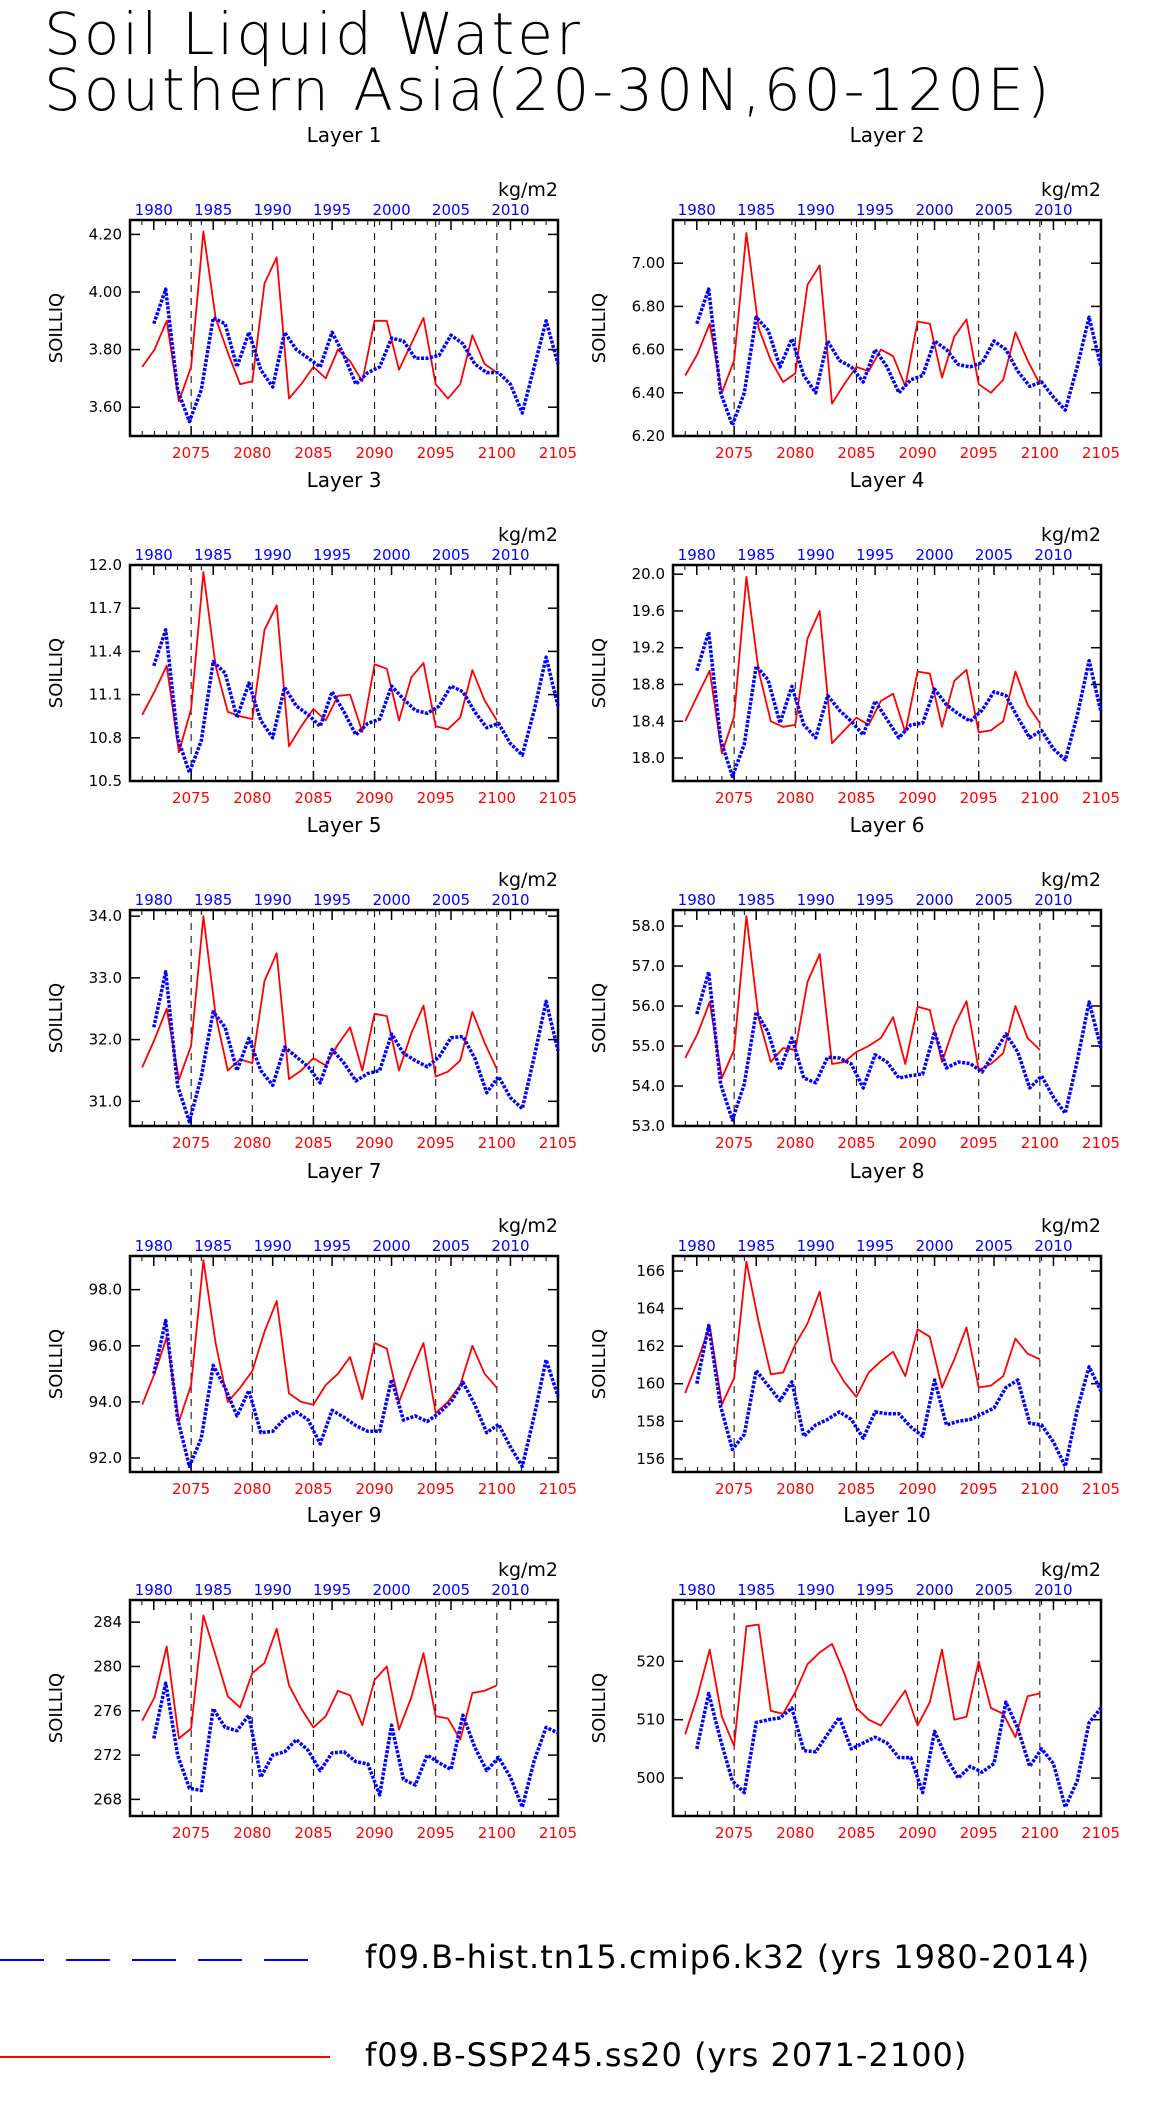  Describe the element at coordinates (451, 1590) in the screenshot. I see `panel-9-top-tick-label: 2005` at that location.